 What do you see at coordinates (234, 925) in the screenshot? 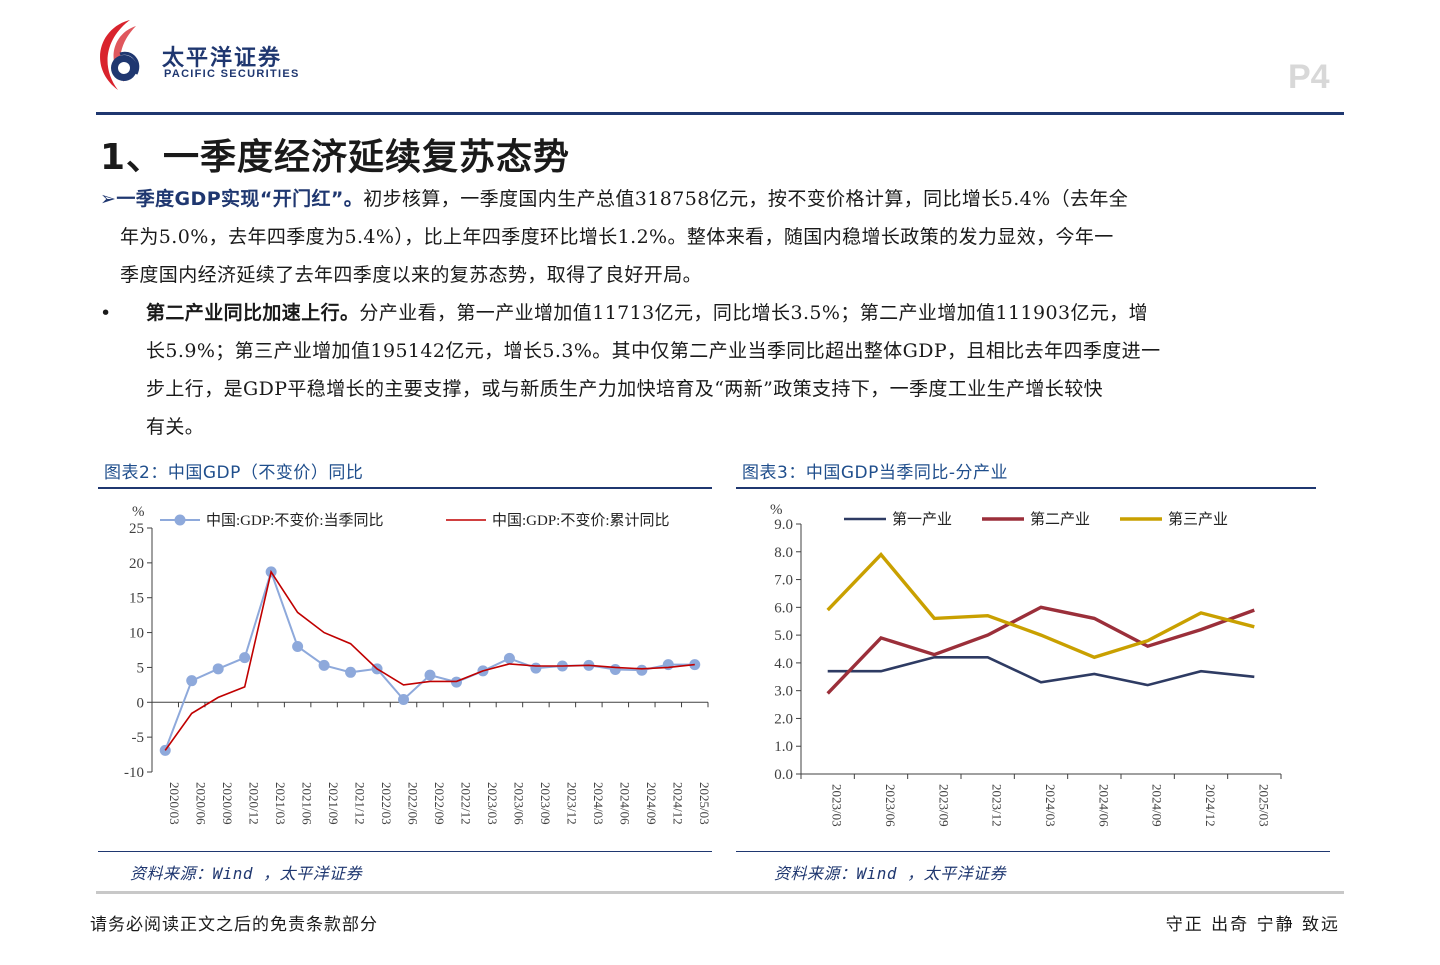
I see `footer-disclaimer: 请务必阅读正文之后的免责条款部分` at bounding box center [234, 925].